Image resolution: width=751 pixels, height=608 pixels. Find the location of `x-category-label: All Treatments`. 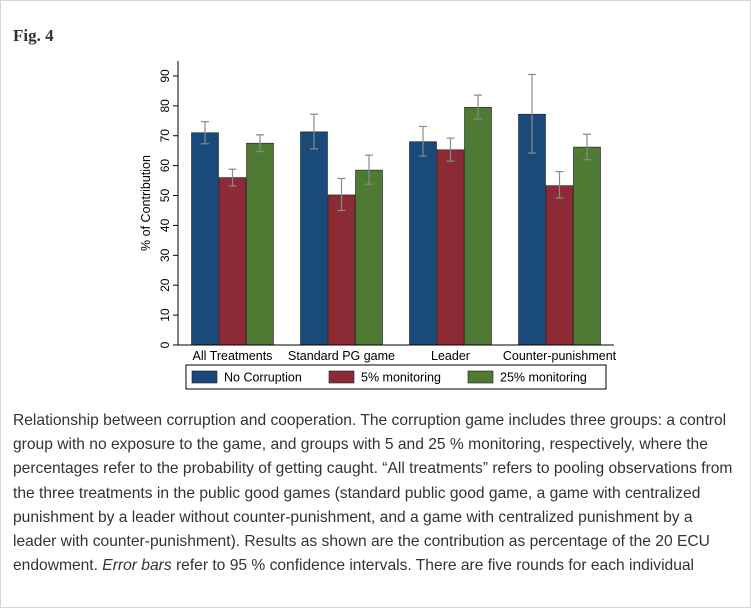

x-category-label: All Treatments is located at coordinates (233, 356).